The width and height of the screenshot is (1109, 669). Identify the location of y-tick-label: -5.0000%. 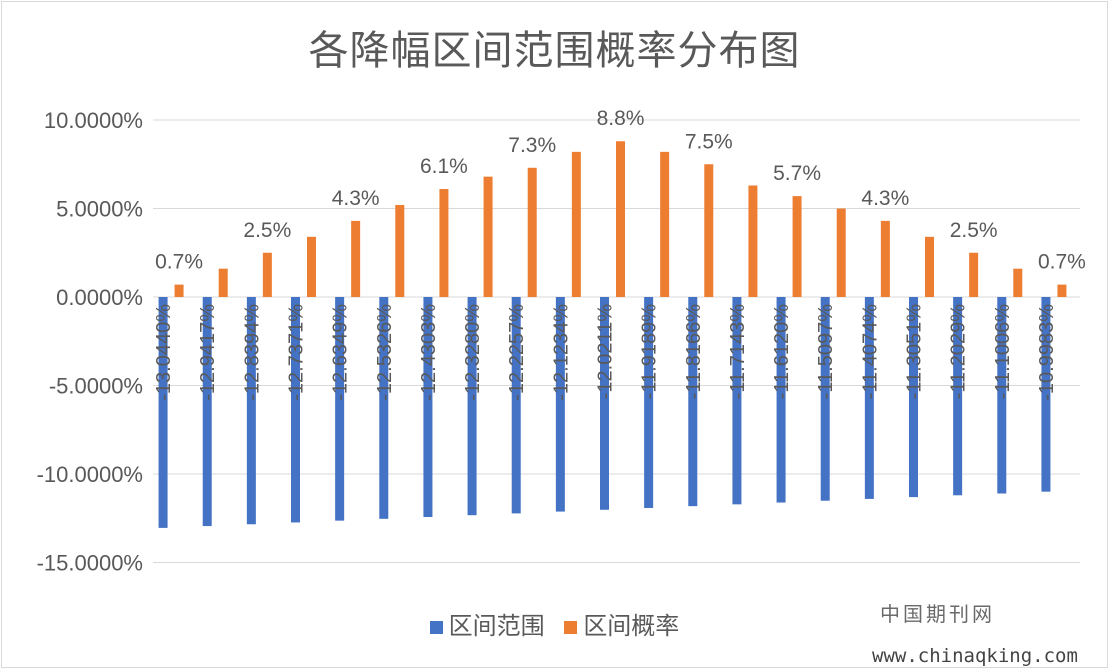
(96, 386).